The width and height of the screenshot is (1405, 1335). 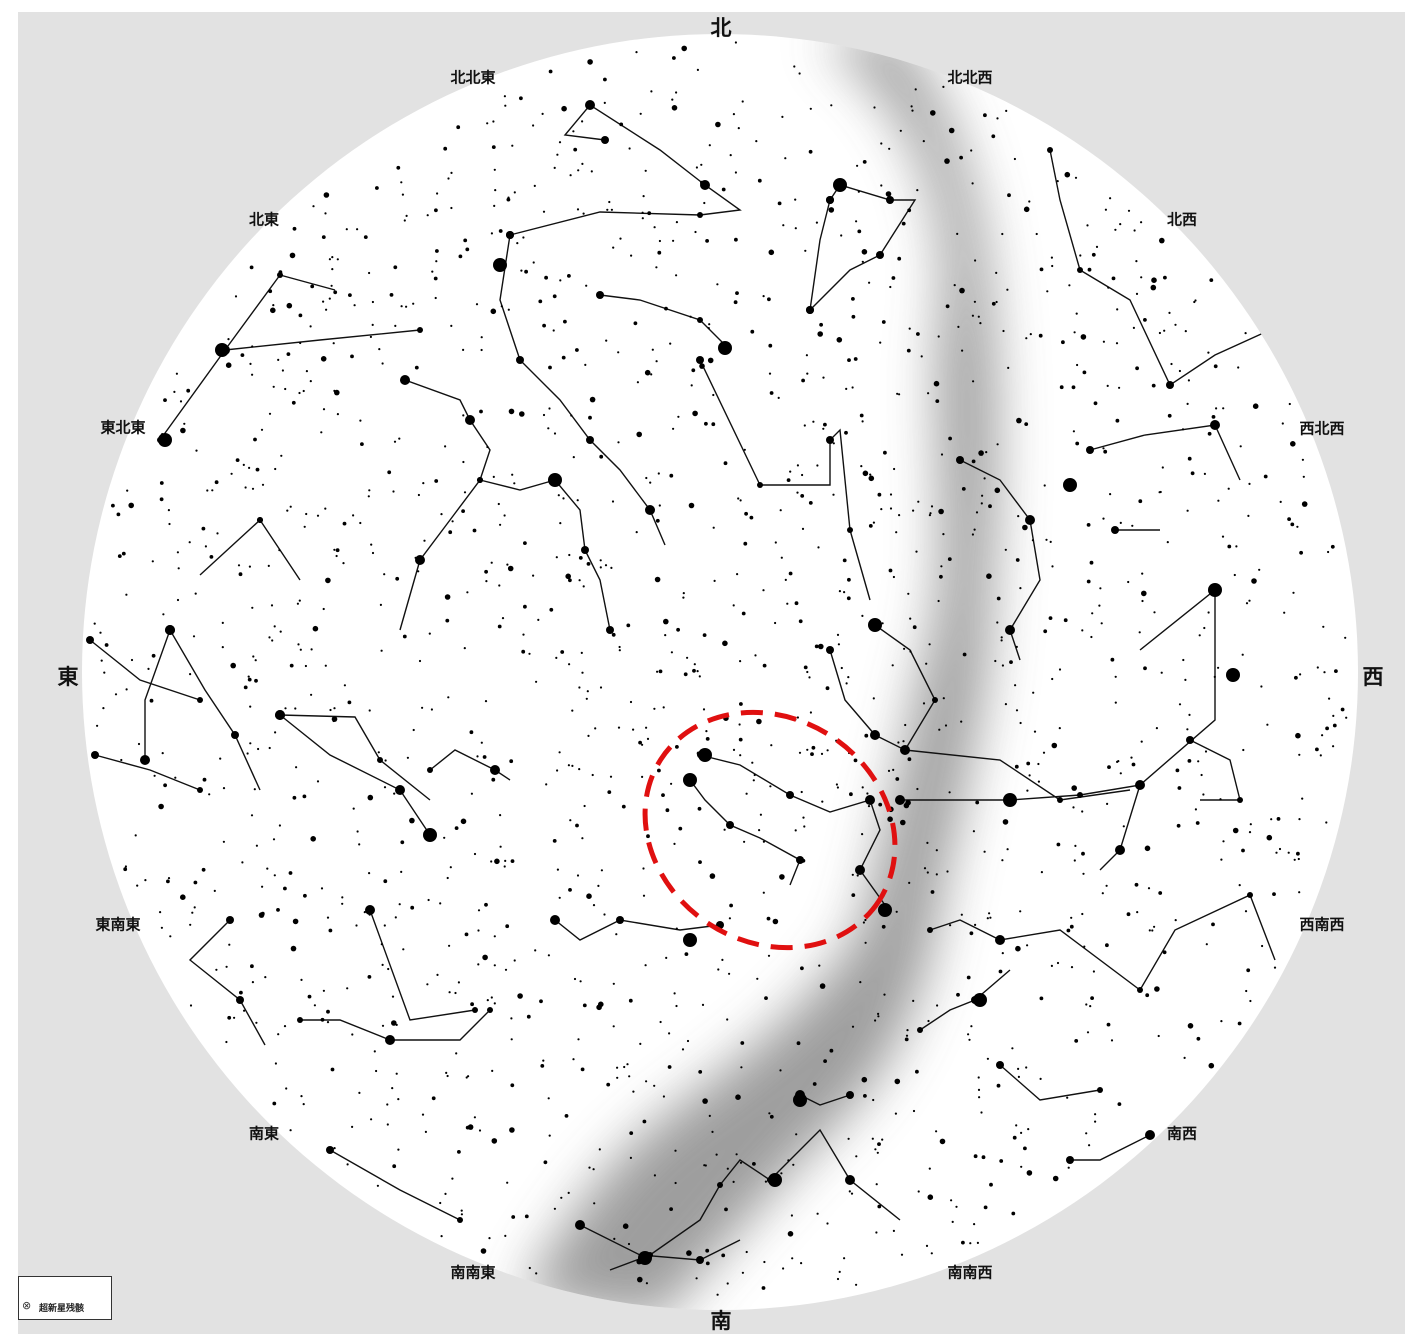 What do you see at coordinates (62, 1309) in the screenshot?
I see `legend-label: 超新星残骸` at bounding box center [62, 1309].